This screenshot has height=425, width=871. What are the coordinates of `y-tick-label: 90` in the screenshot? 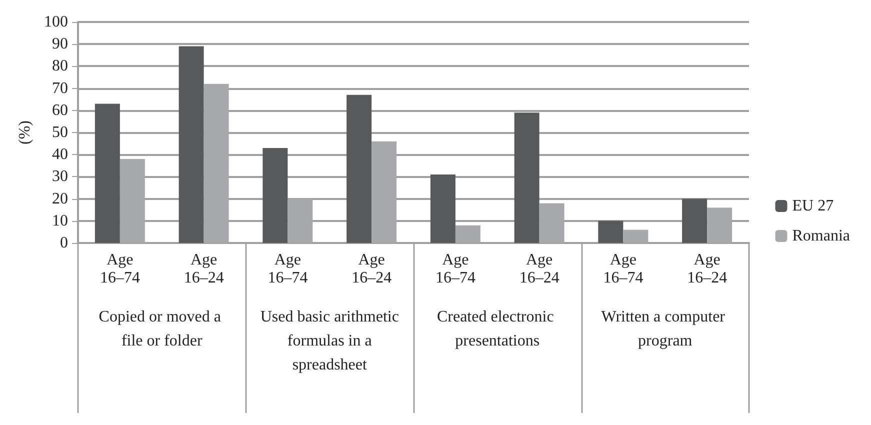 It's located at (60, 44).